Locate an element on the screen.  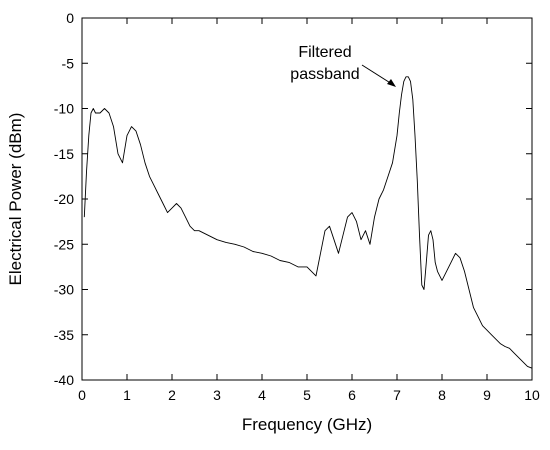
y-axis-label: Electrical Power (dBm) is located at coordinates (15, 199).